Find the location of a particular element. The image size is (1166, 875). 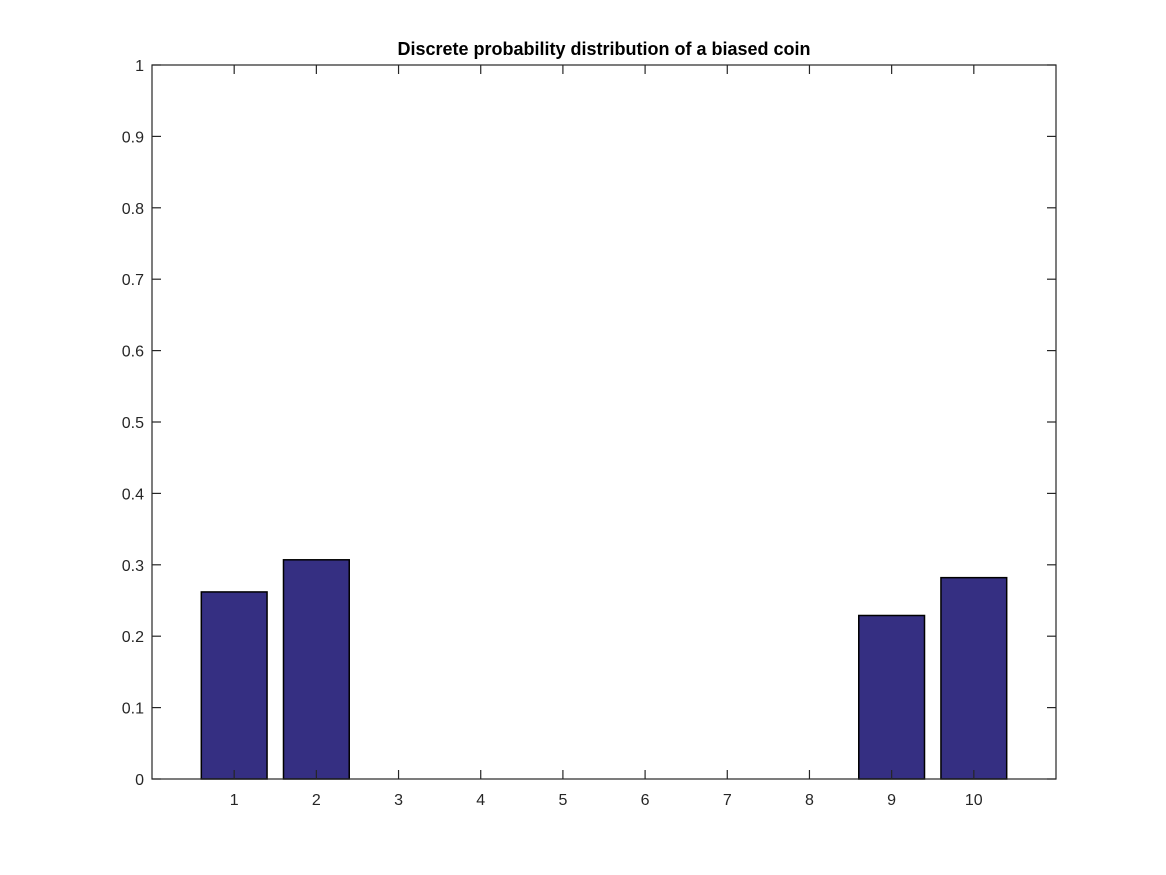

x-tick-label: 5 is located at coordinates (562, 800).